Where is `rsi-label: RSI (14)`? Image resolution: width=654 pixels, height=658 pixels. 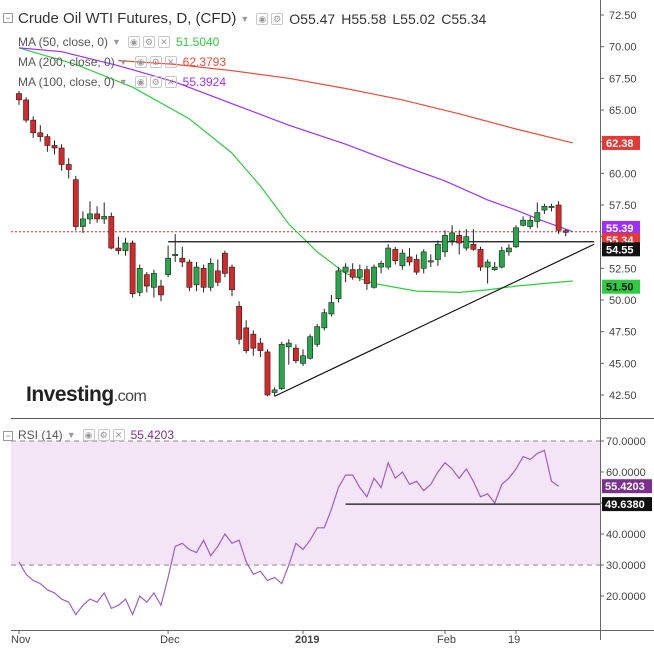
rsi-label: RSI (14) is located at coordinates (40, 435).